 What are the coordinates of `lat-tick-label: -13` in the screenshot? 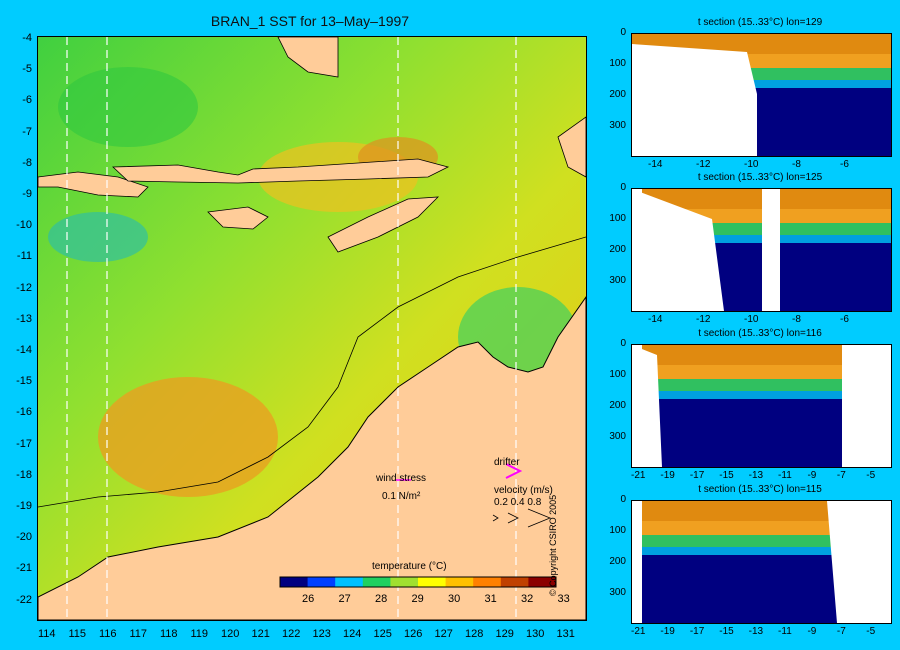 It's located at (24, 318).